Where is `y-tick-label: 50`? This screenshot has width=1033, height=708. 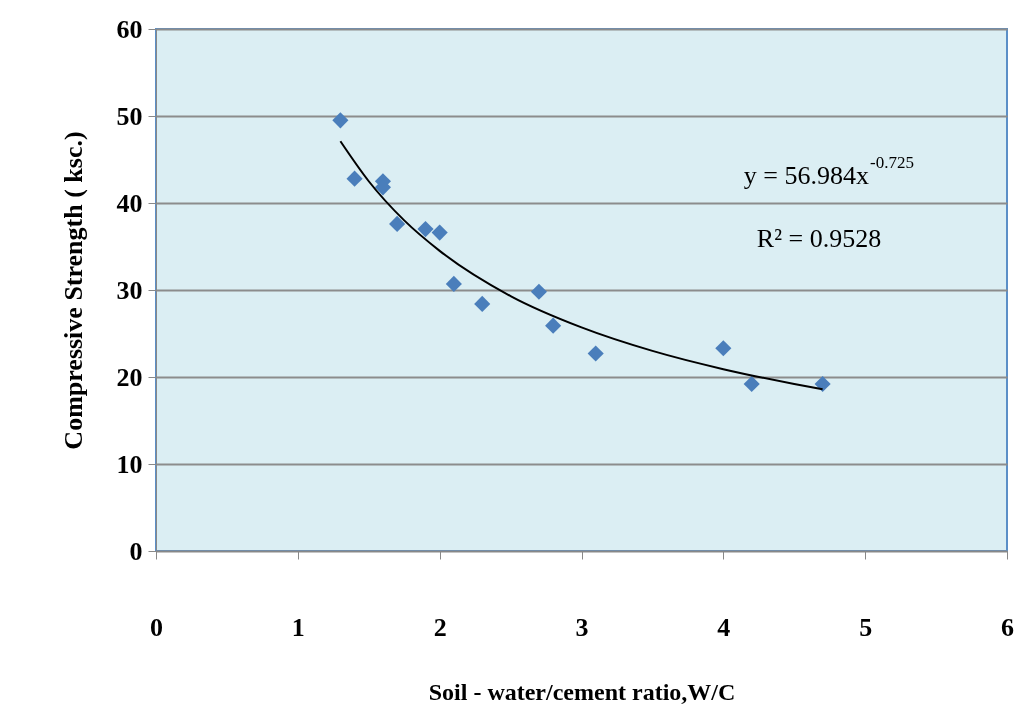
y-tick-label: 50 is located at coordinates (129, 116).